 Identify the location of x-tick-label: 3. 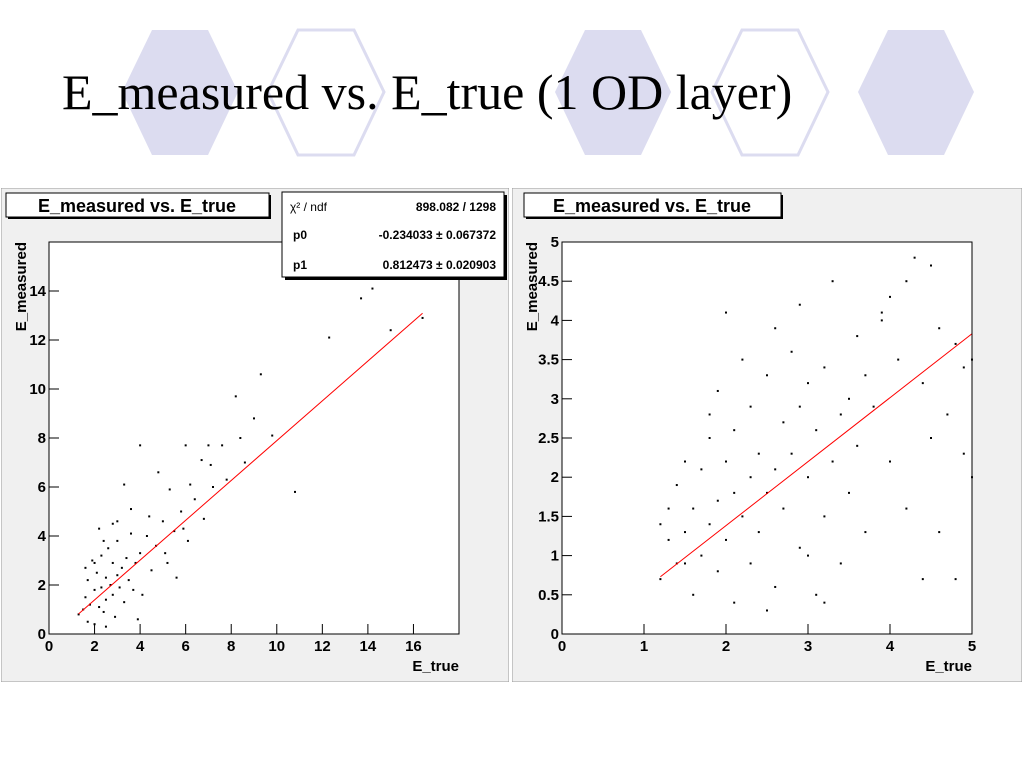
(808, 646).